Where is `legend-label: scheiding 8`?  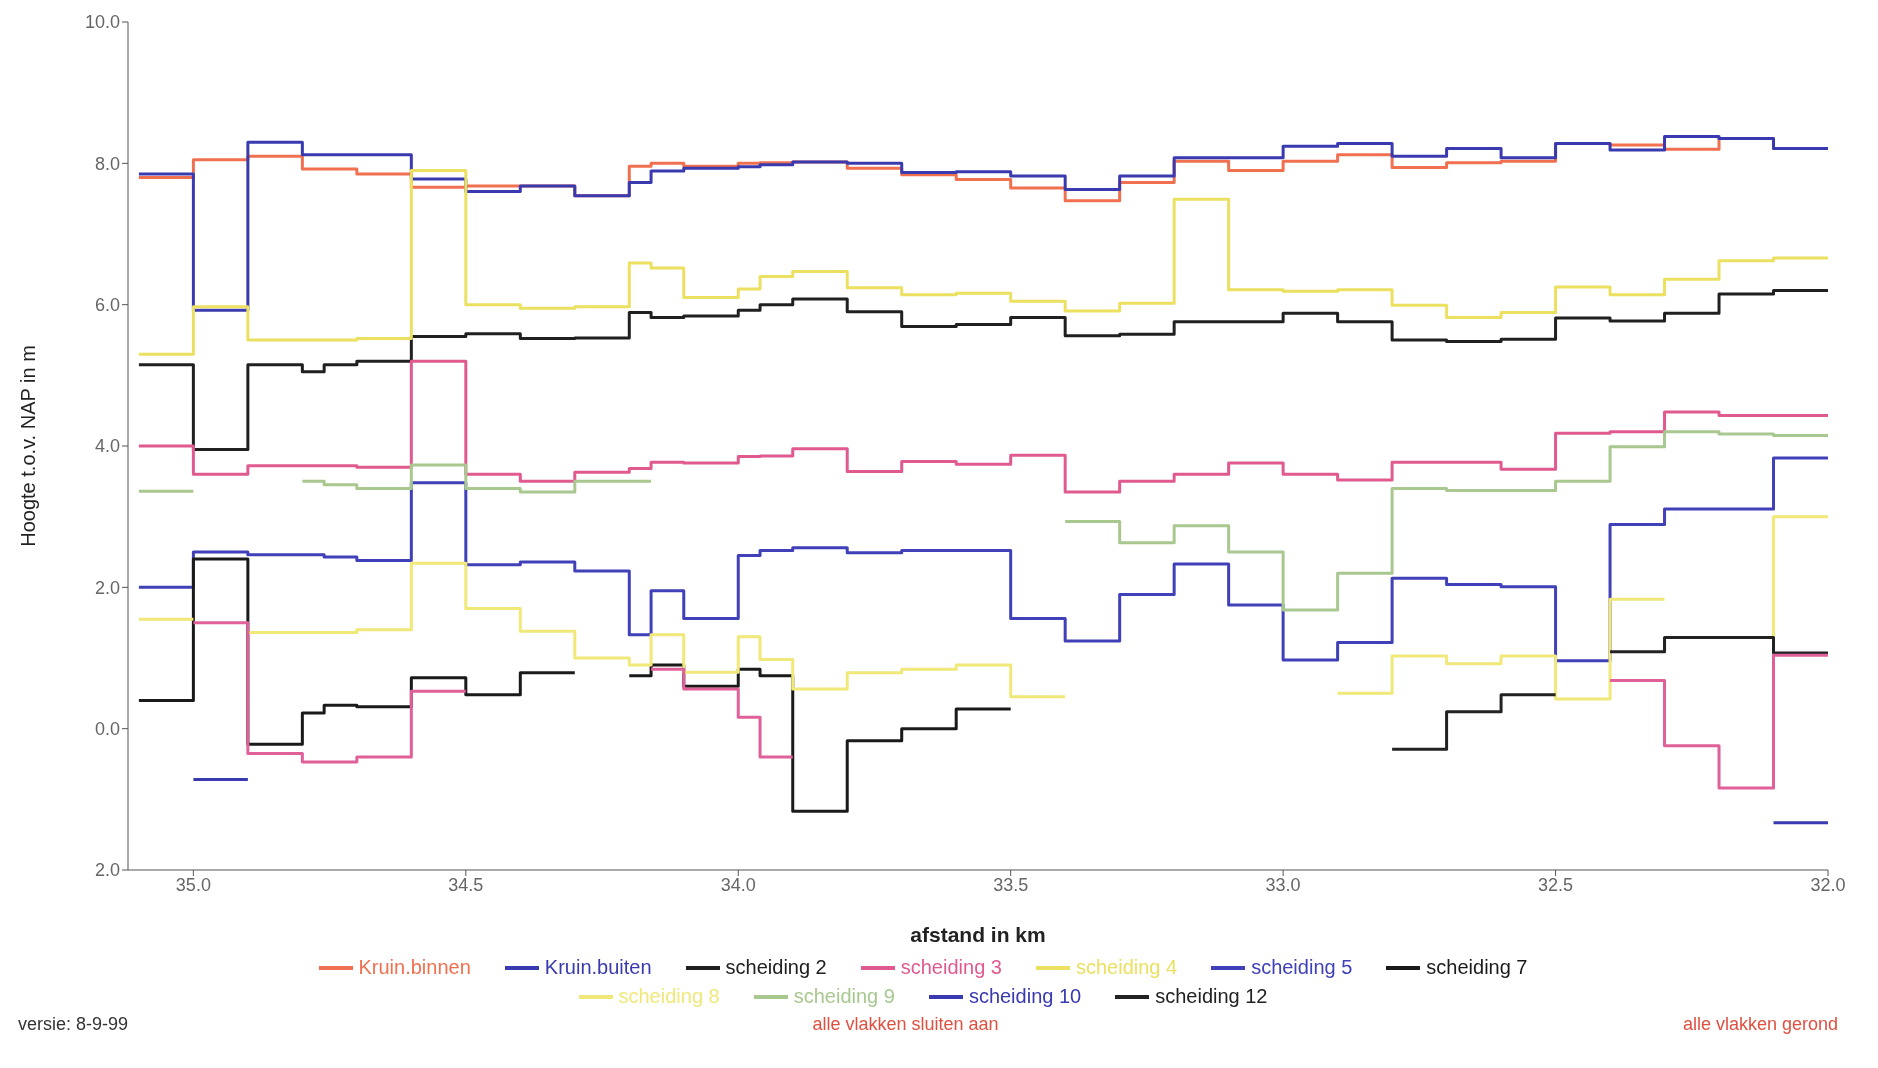
legend-label: scheiding 8 is located at coordinates (668, 996).